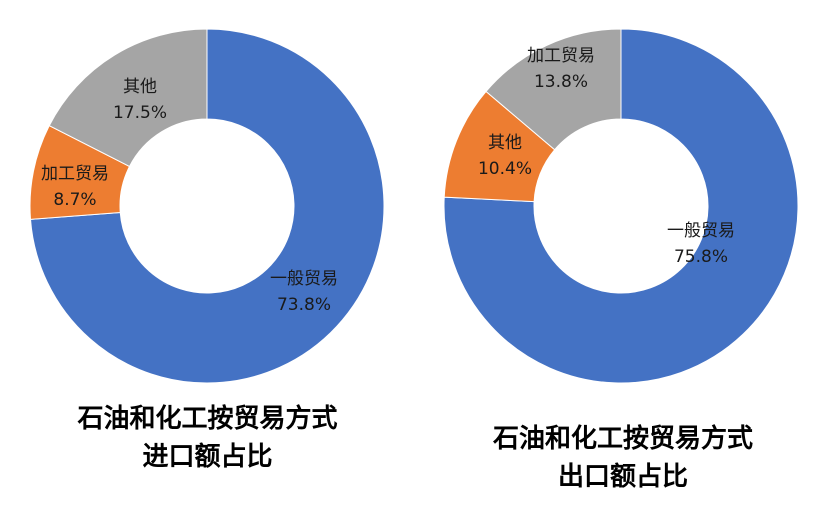  I want to click on import-chart-title-line-1: 石油和化工按贸易方式, so click(207, 419).